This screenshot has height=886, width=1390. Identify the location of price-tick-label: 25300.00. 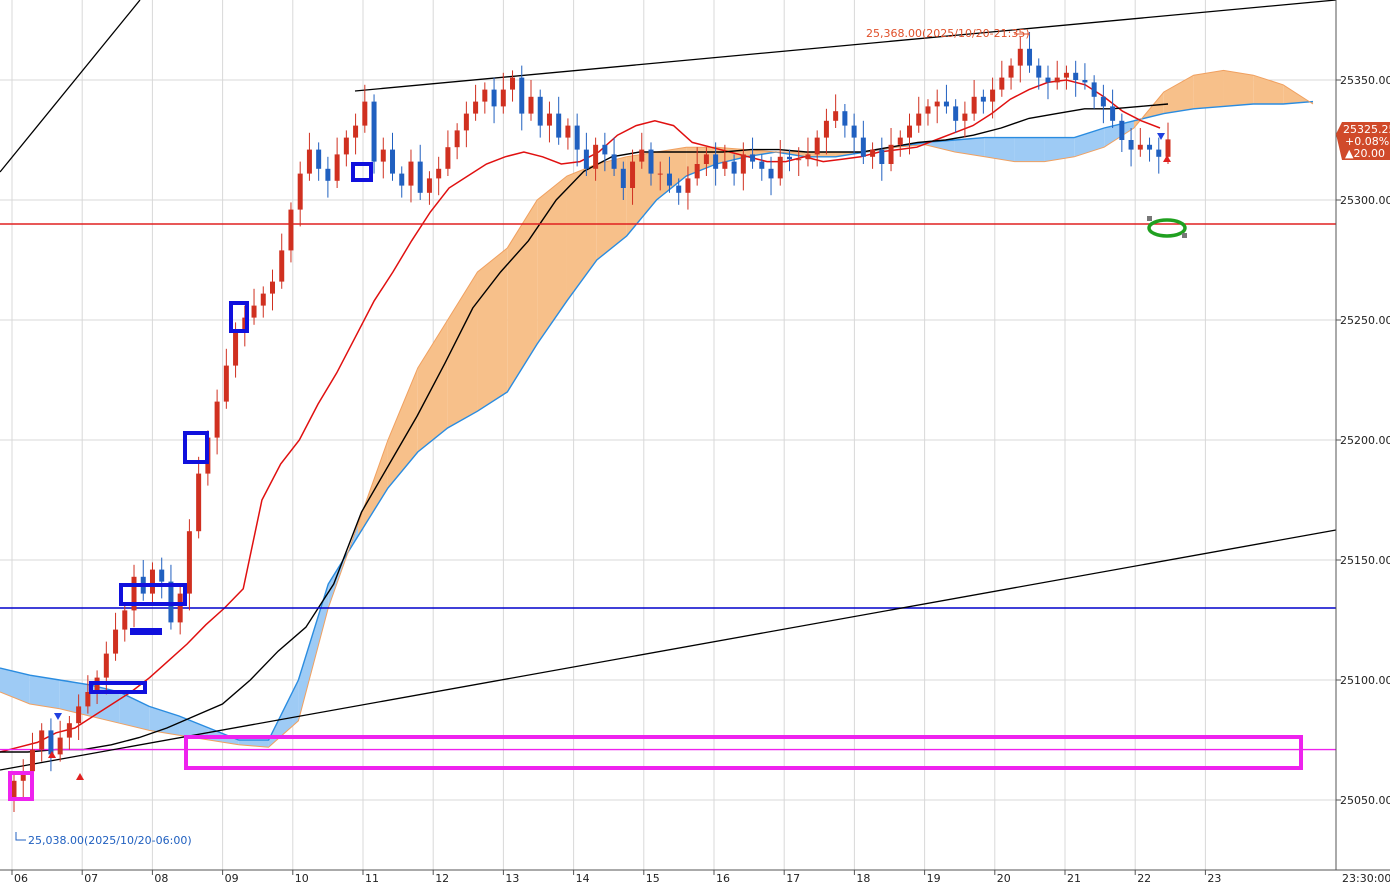
(1365, 200).